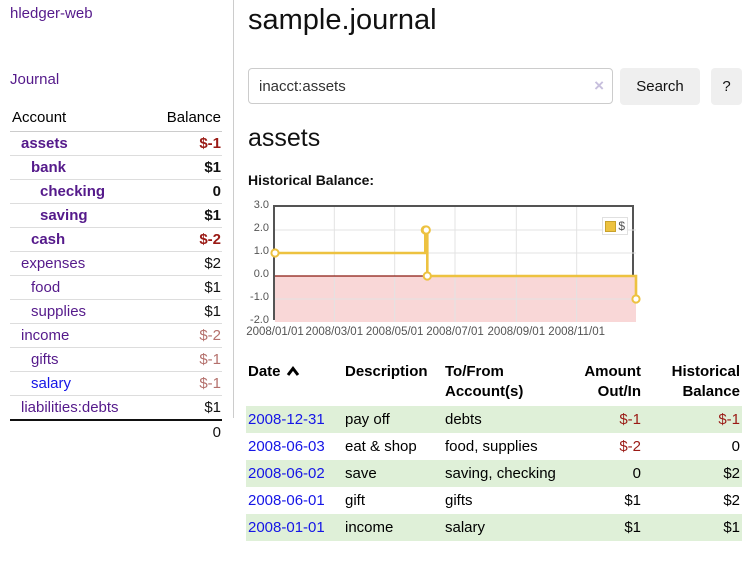 The image size is (742, 582). I want to click on accounts-total-row: 0, so click(116, 431).